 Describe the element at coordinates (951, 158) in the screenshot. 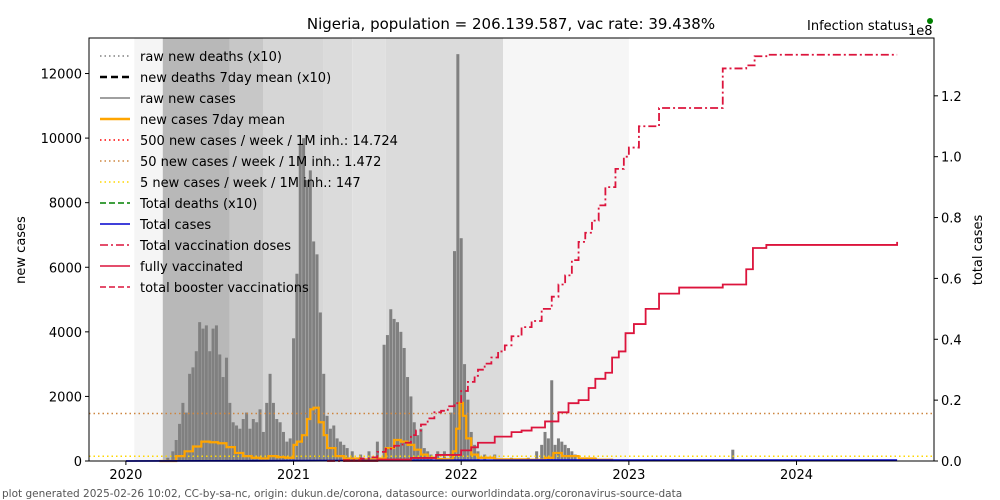

I see `y2-tick-label: 1.0` at that location.